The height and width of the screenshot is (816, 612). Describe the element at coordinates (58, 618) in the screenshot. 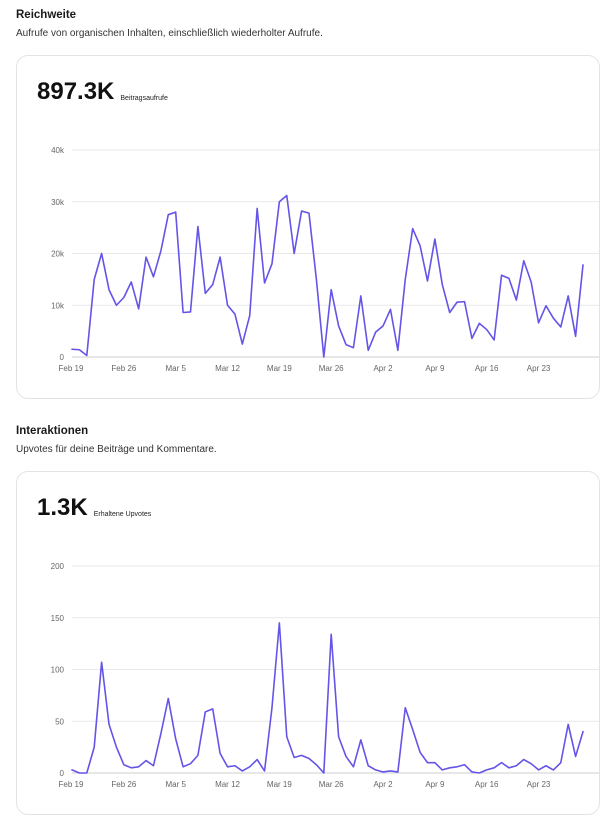

I see `y-tick-label: 150` at that location.